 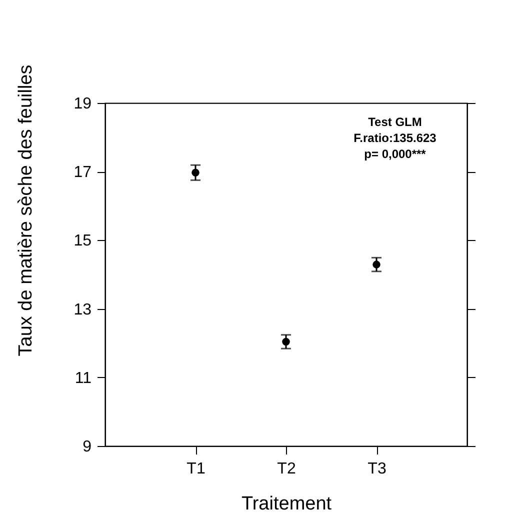 I want to click on annotation: p= 0,000***, so click(x=395, y=154).